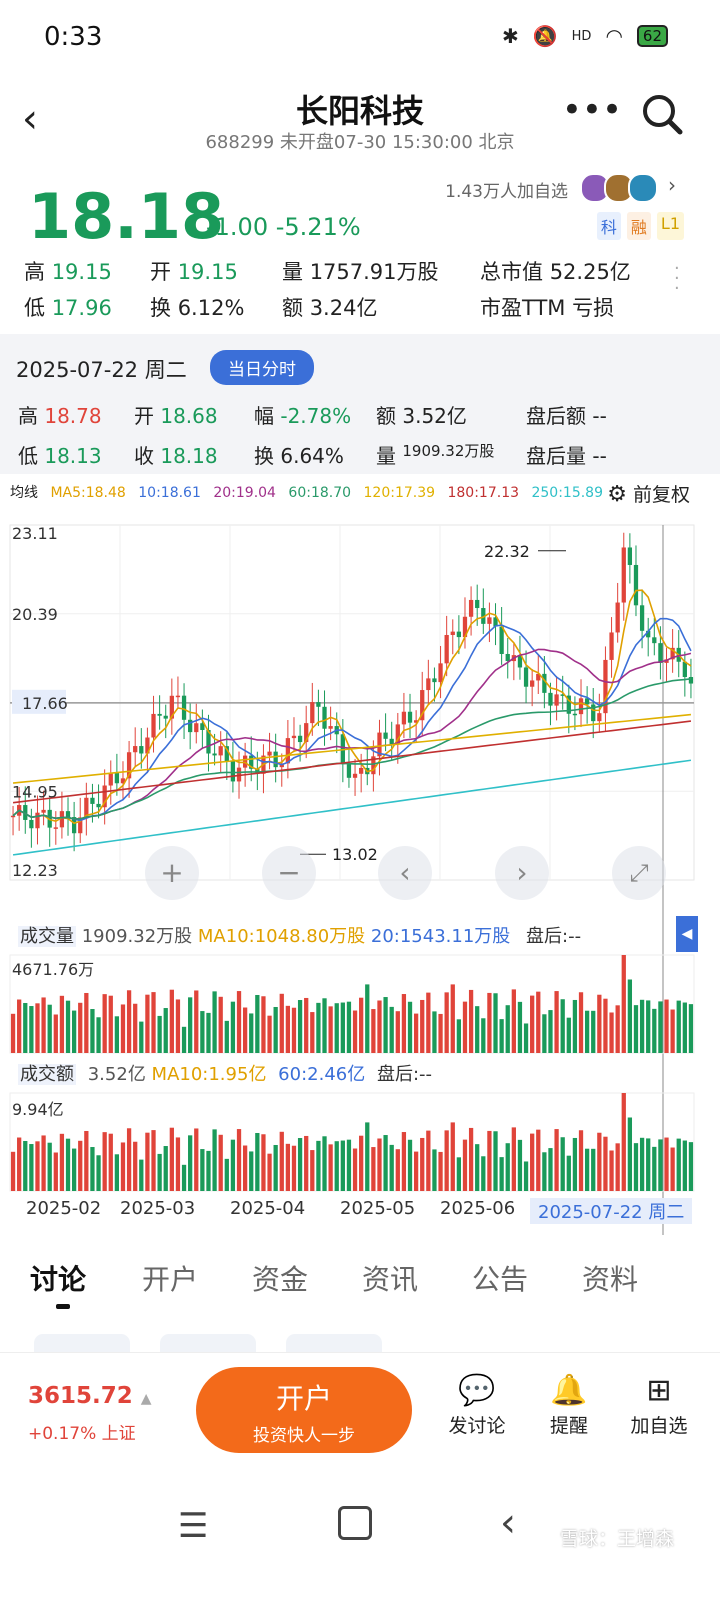  What do you see at coordinates (355, 854) in the screenshot?
I see `min-price-label: 13.02` at bounding box center [355, 854].